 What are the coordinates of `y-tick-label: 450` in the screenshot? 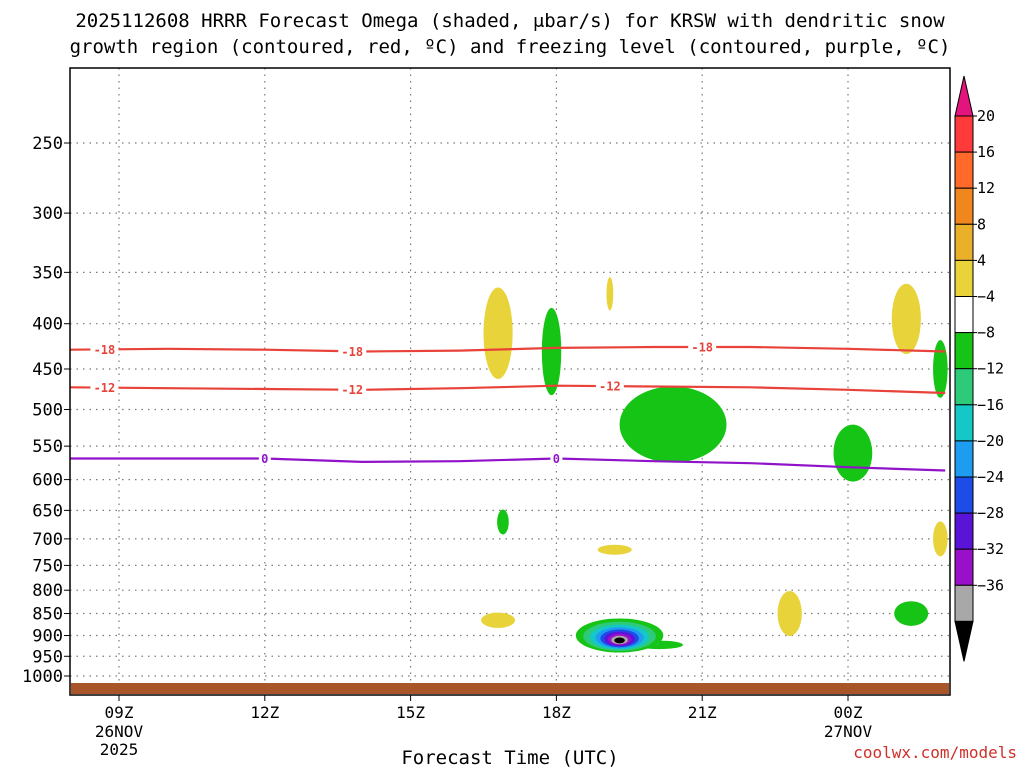 It's located at (47, 370).